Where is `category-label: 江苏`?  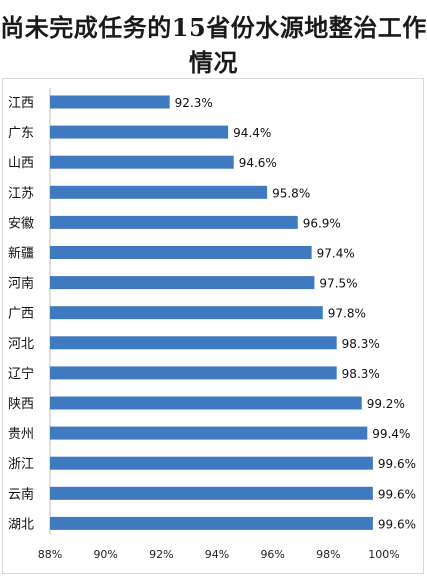 category-label: 江苏 is located at coordinates (21, 193).